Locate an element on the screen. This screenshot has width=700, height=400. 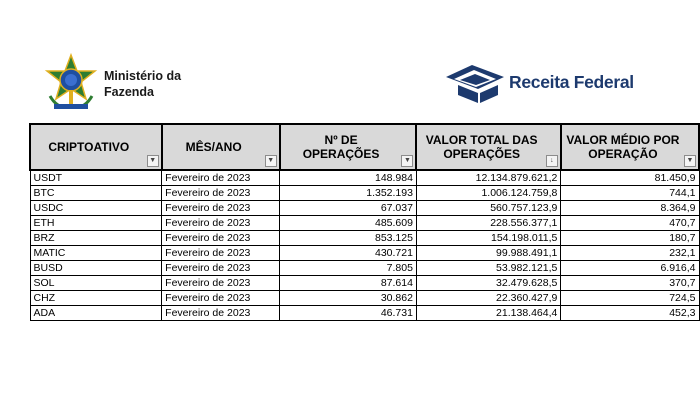
cell-criptoativo: MATIC is located at coordinates (96, 253).